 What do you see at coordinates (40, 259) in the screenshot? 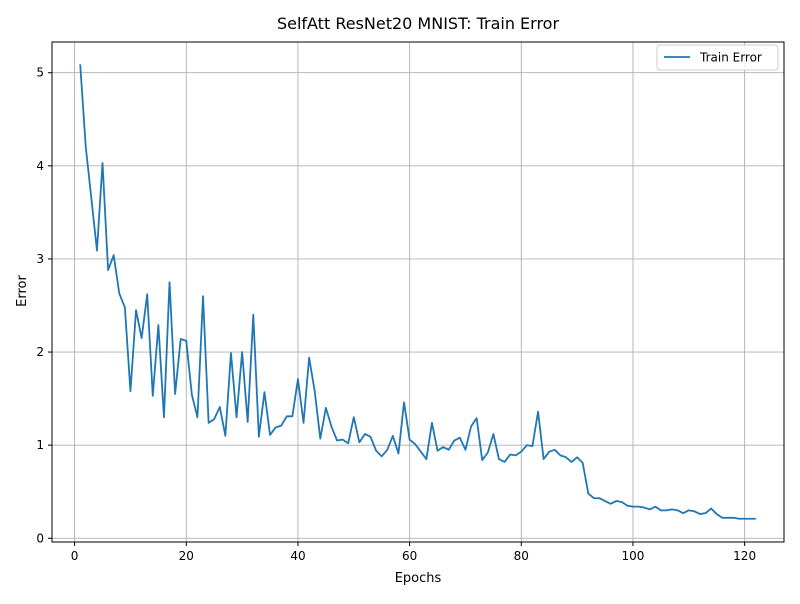
I see `y-tick-label: 3` at bounding box center [40, 259].